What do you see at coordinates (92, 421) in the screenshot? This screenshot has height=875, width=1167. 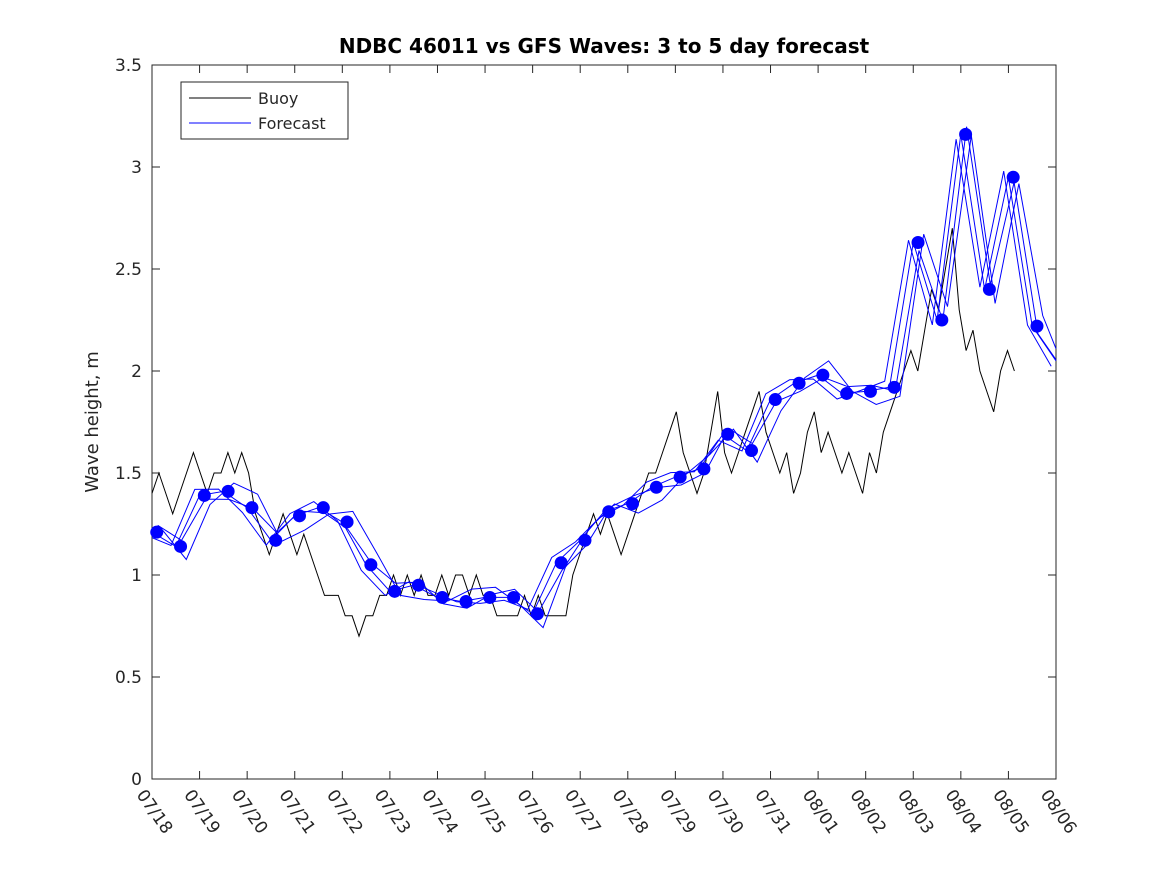 I see `y-axis-label: Wave height, m` at bounding box center [92, 421].